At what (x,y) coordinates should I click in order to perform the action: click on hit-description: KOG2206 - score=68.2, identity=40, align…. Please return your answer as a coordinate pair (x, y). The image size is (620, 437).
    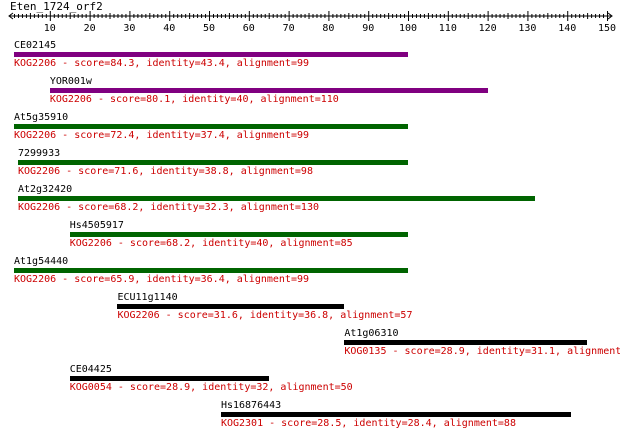
    Looking at the image, I should click on (211, 243).